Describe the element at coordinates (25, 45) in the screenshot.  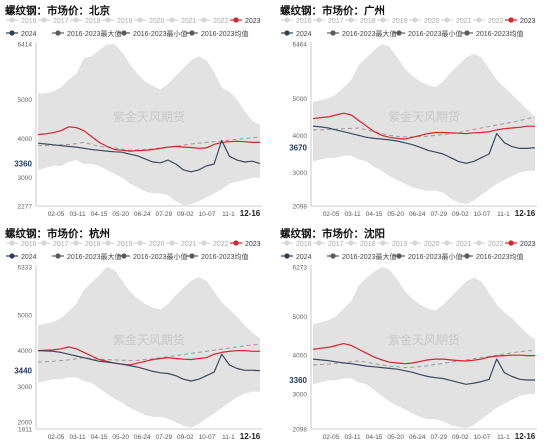
I see `y-tick-label: 6414` at that location.